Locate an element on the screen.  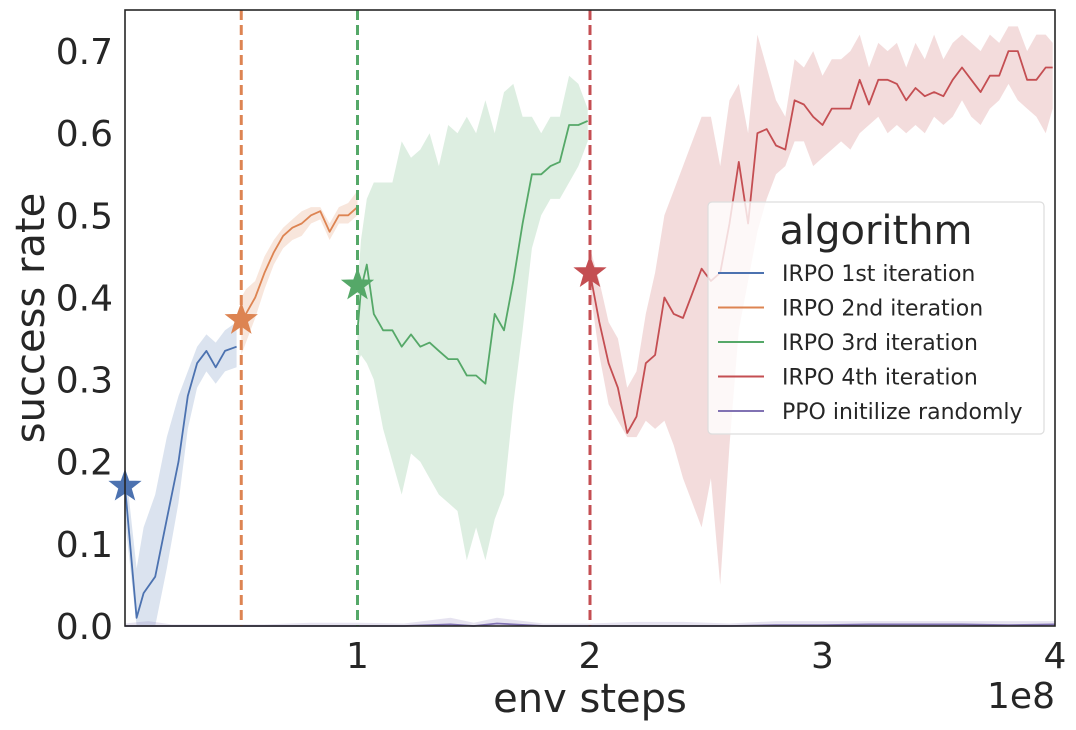
legend-label-4: IRPO 4th iteration is located at coordinates (880, 378).